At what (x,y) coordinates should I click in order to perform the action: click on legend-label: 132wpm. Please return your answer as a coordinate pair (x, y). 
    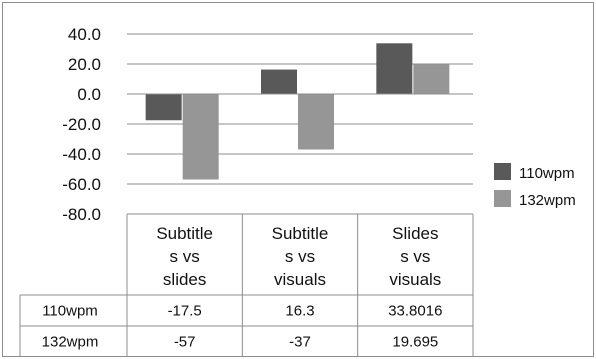
    Looking at the image, I should click on (547, 200).